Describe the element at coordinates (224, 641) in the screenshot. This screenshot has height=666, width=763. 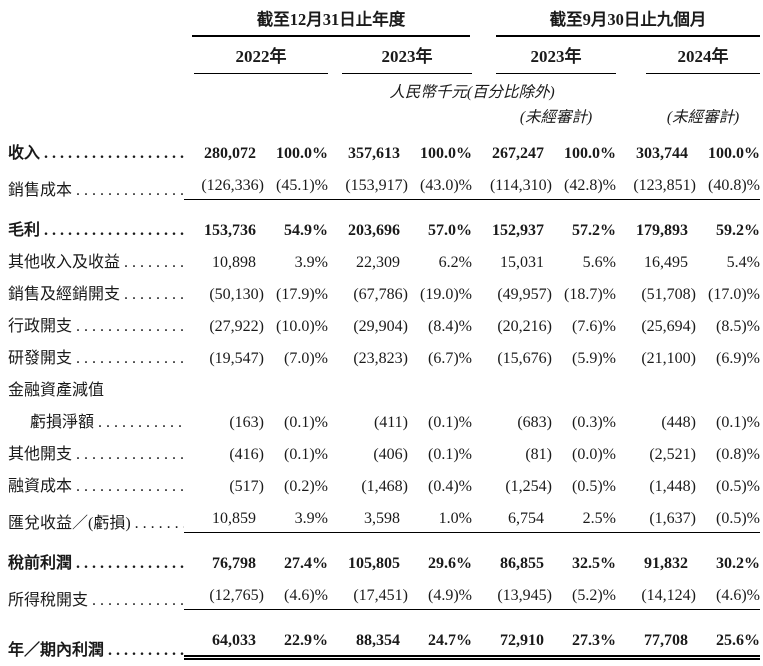
I see `cell-value: 64,033` at that location.